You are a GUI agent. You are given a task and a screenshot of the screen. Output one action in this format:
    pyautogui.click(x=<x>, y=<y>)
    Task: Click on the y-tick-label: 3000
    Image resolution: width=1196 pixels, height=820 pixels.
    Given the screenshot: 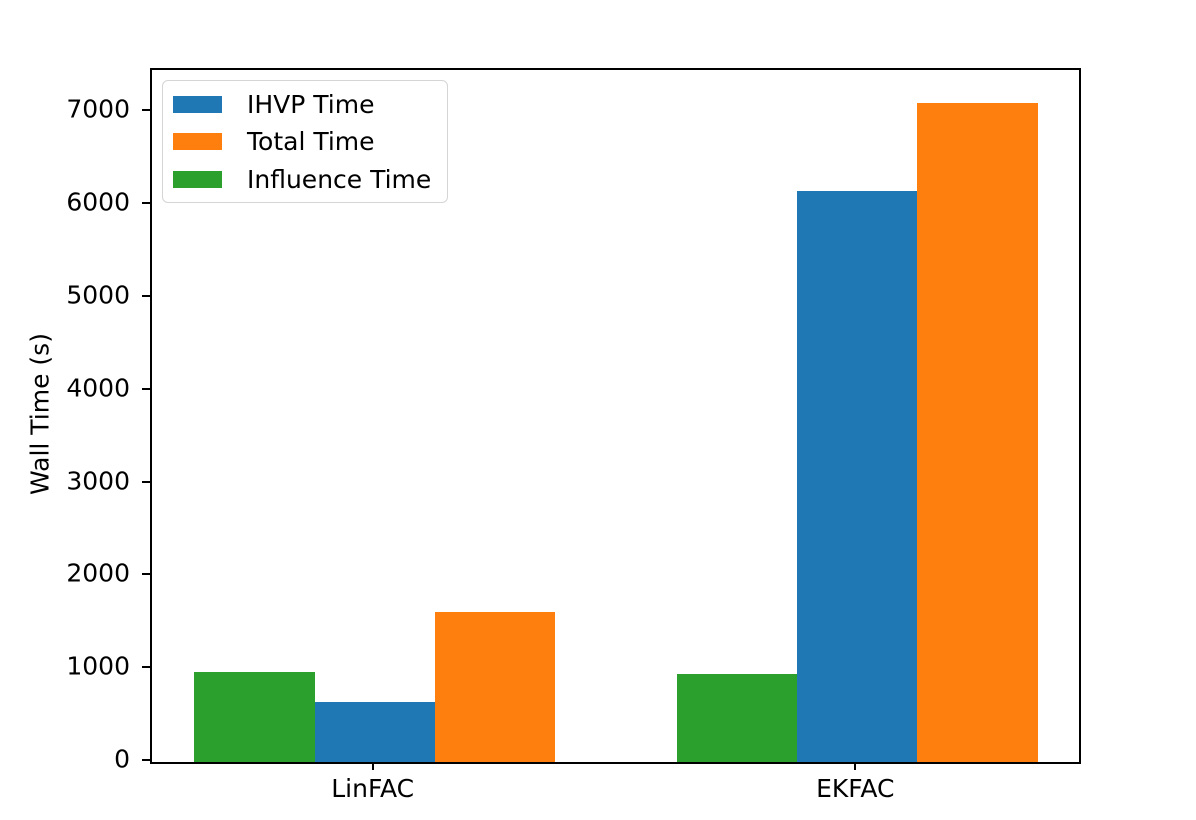 What is the action you would take?
    pyautogui.click(x=98, y=480)
    